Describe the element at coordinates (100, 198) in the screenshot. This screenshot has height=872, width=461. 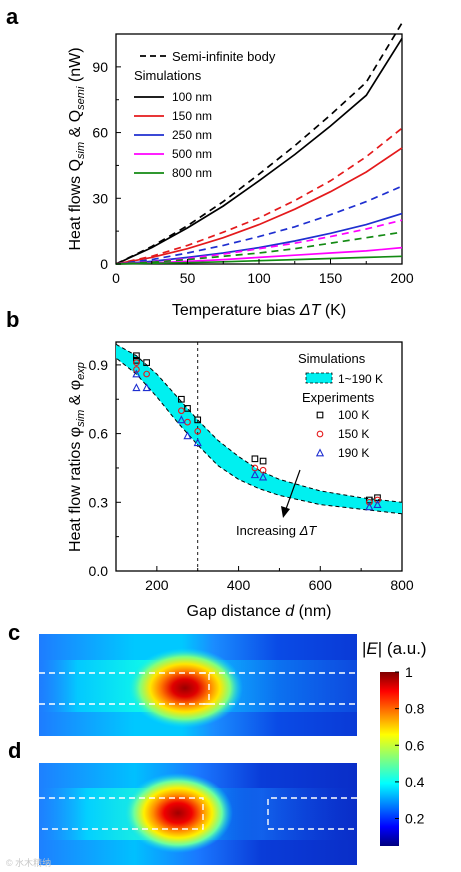
I see `y-tick-label: 30` at that location.